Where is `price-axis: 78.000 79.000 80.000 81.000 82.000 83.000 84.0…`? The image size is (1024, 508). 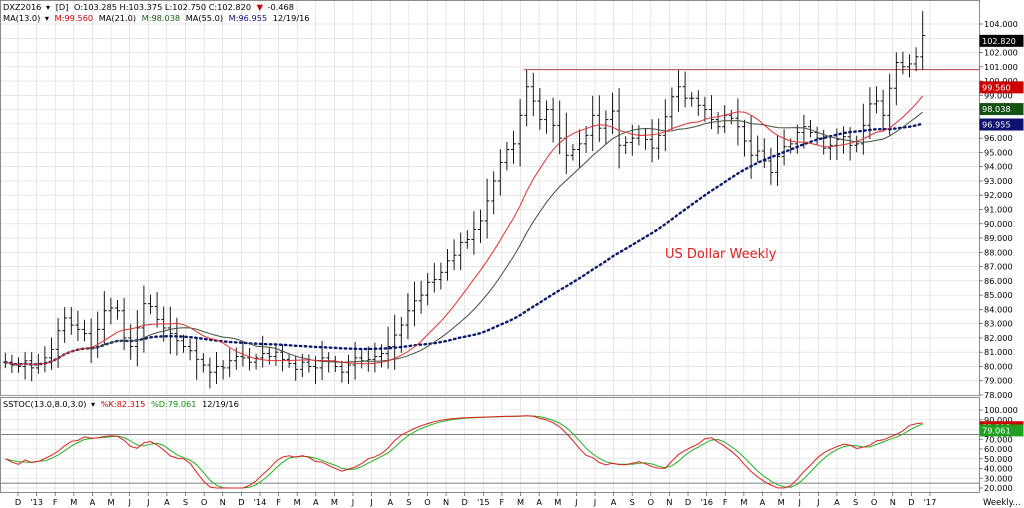 price-axis: 78.000 79.000 80.000 81.000 82.000 83.000 84.0… is located at coordinates (998, 209).